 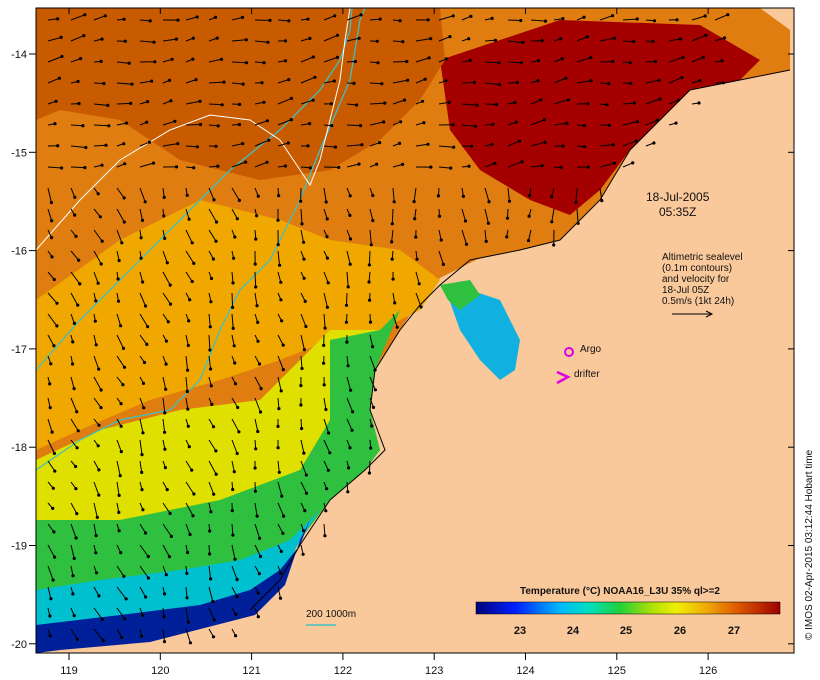 What do you see at coordinates (620, 591) in the screenshot?
I see `colorbar-title: Temperature (°C) NOAA16_L3U 35% ql>=2` at bounding box center [620, 591].